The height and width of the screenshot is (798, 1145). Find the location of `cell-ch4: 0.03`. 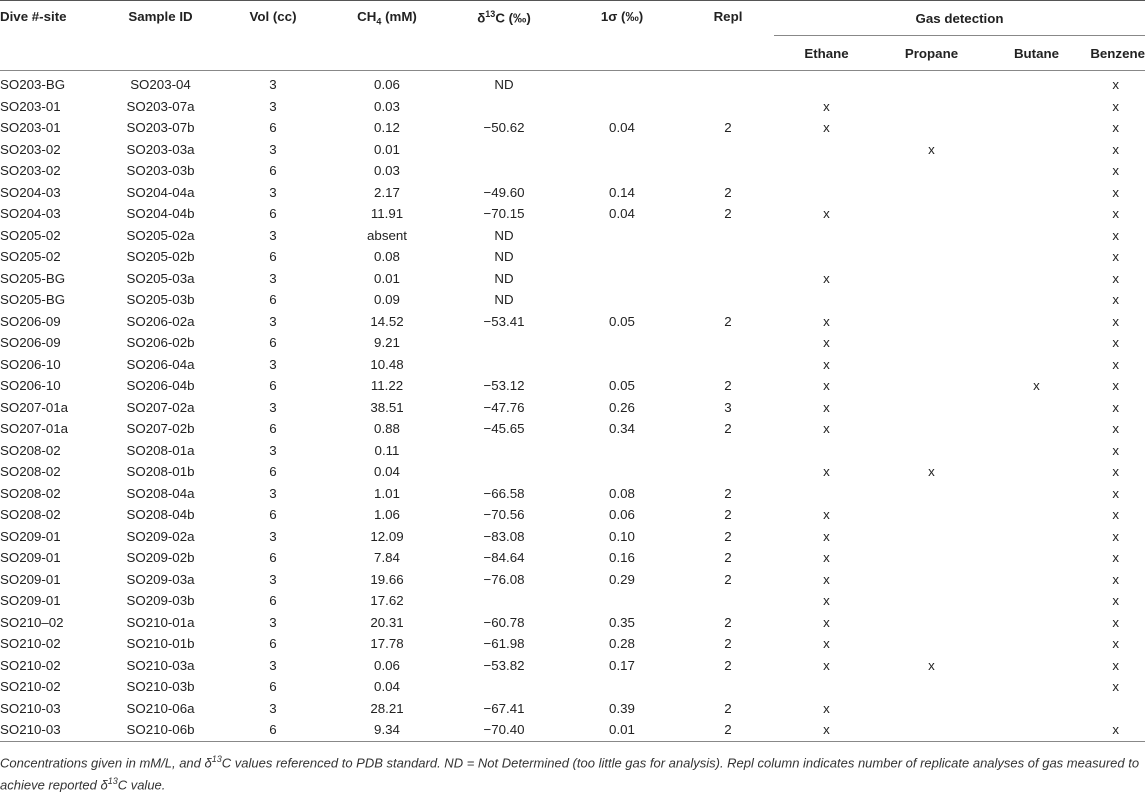

cell-ch4: 0.03 is located at coordinates (387, 106).